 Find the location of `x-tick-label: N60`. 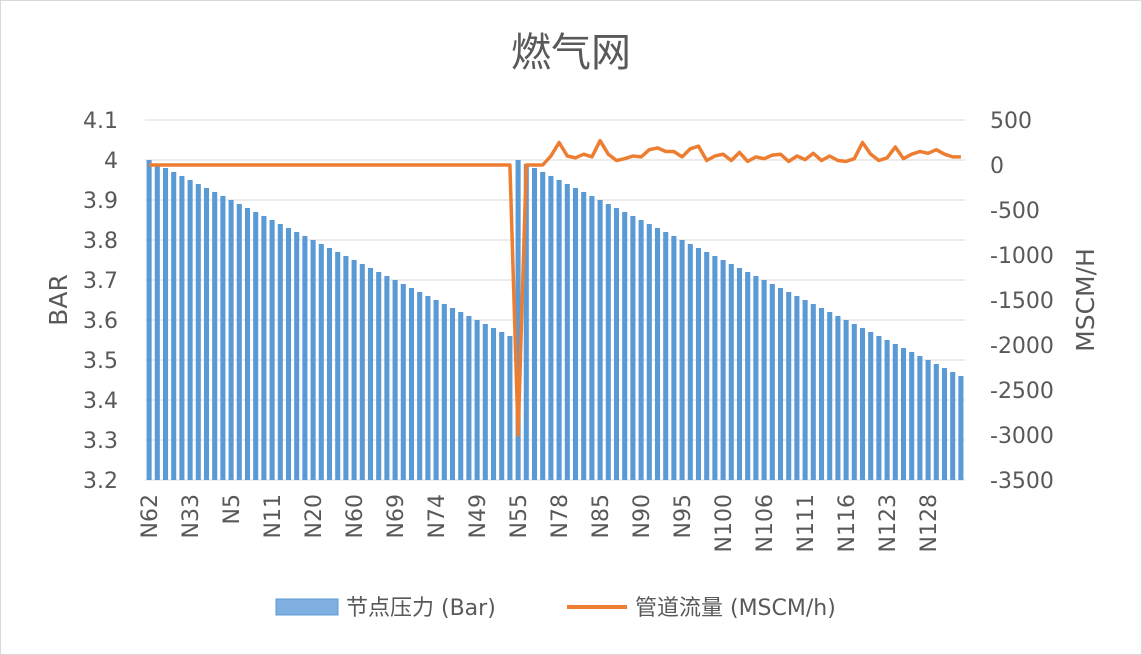

x-tick-label: N60 is located at coordinates (355, 516).